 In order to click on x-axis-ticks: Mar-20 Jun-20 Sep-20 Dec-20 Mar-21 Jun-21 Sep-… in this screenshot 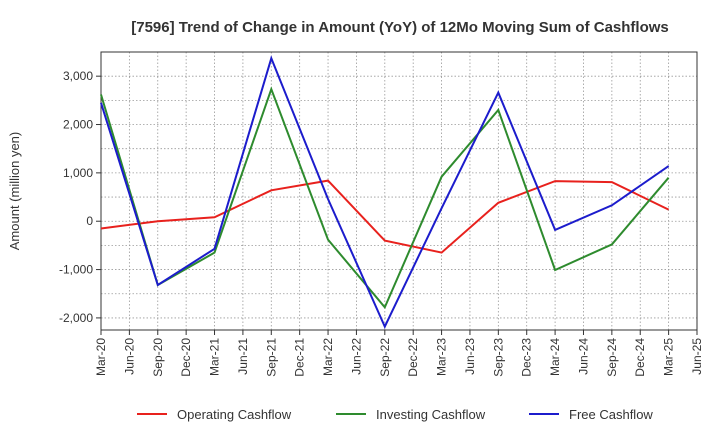, I will do `click(399, 353)`.